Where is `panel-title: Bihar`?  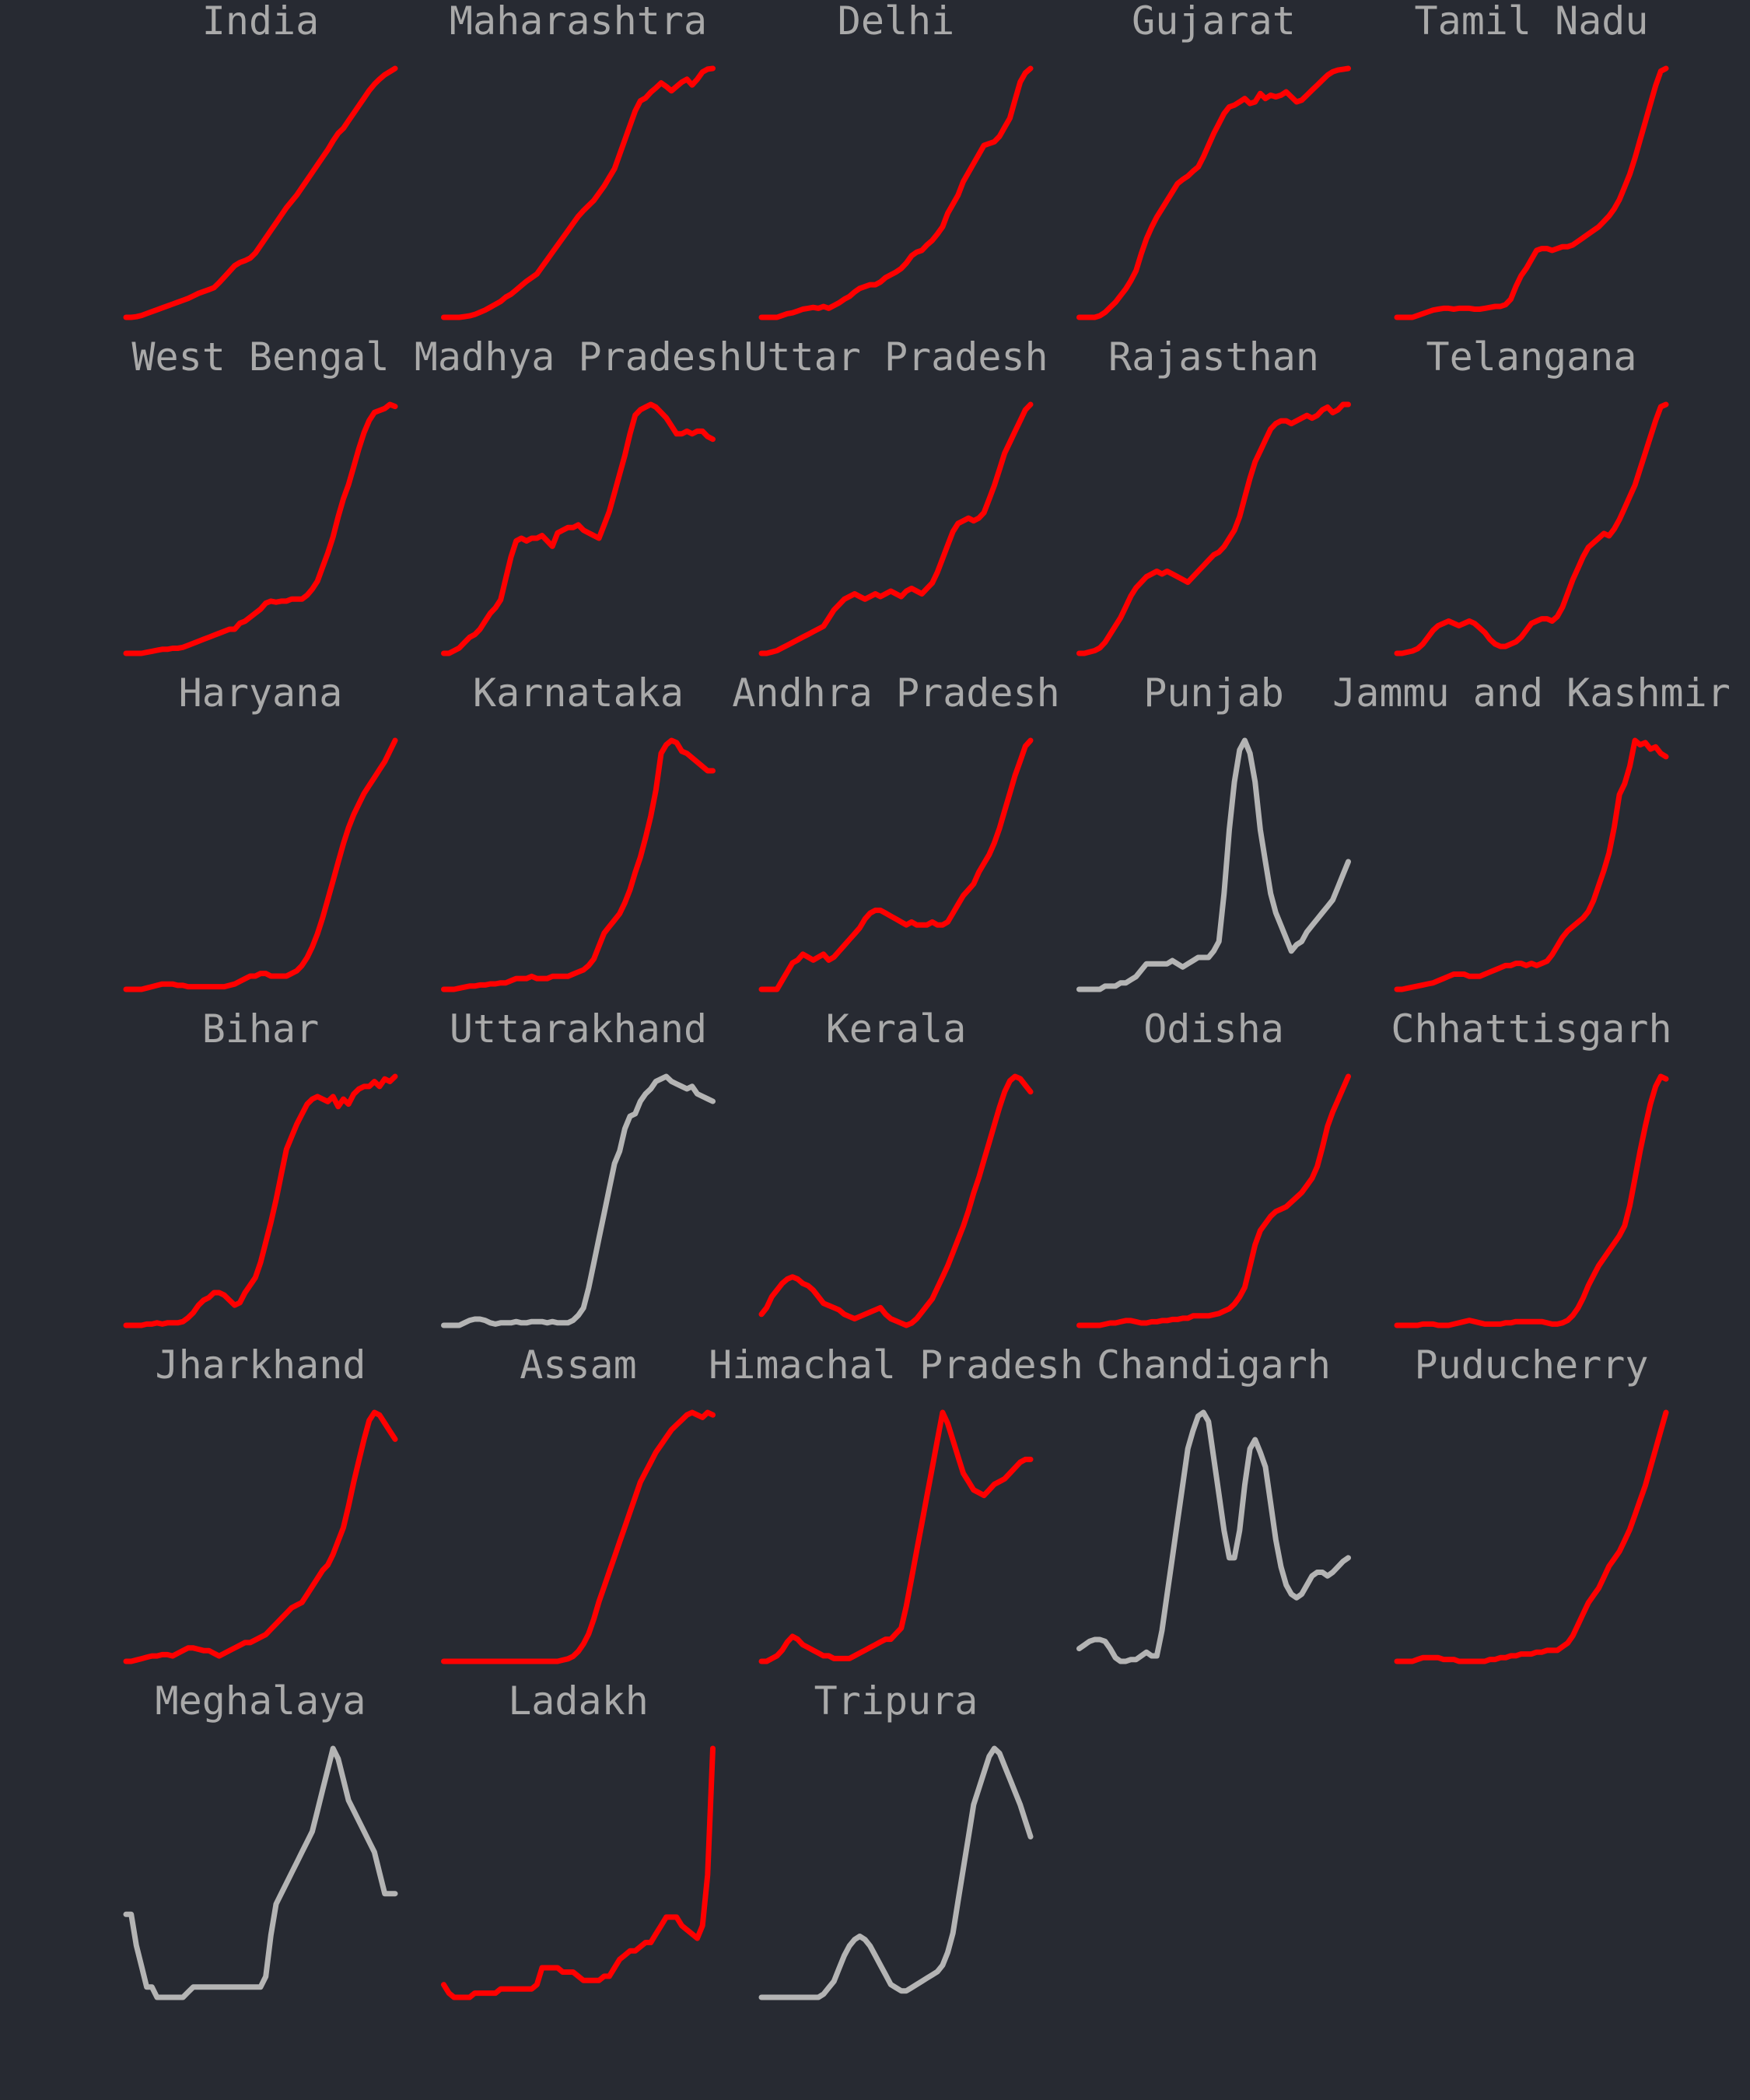 panel-title: Bihar is located at coordinates (261, 1029).